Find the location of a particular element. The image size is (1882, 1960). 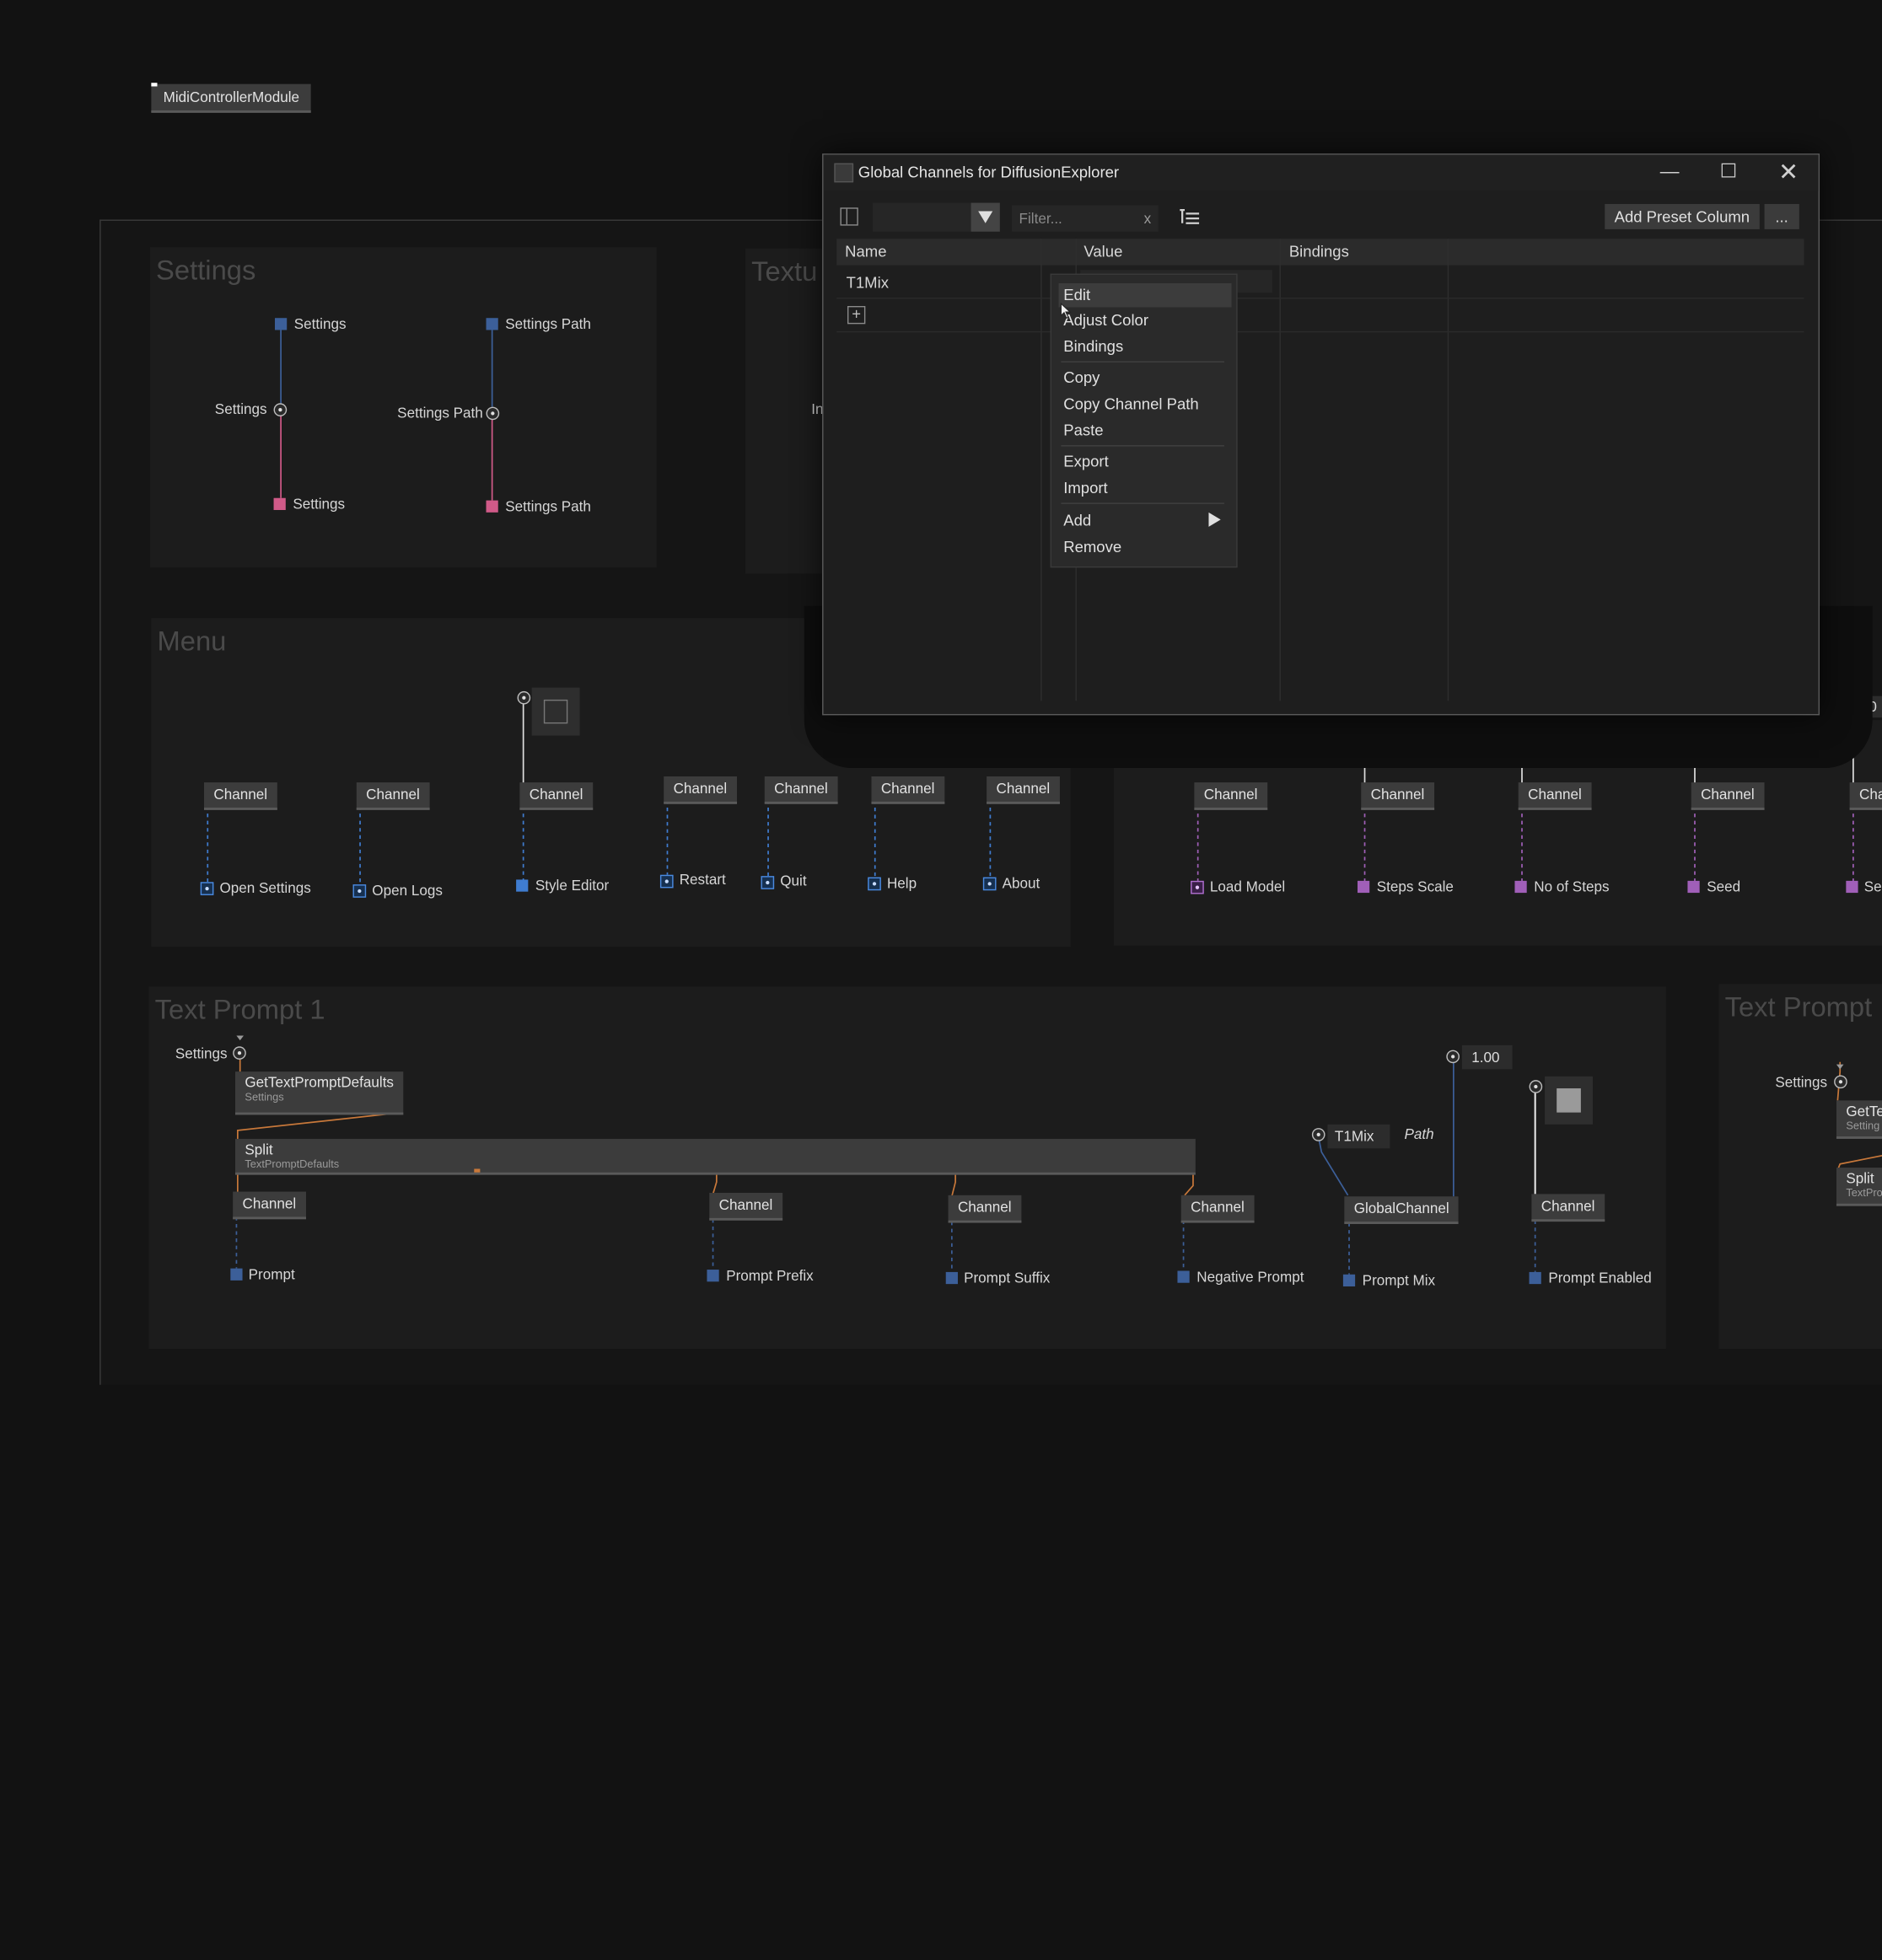

no-of-steps-port is located at coordinates (1520, 887).